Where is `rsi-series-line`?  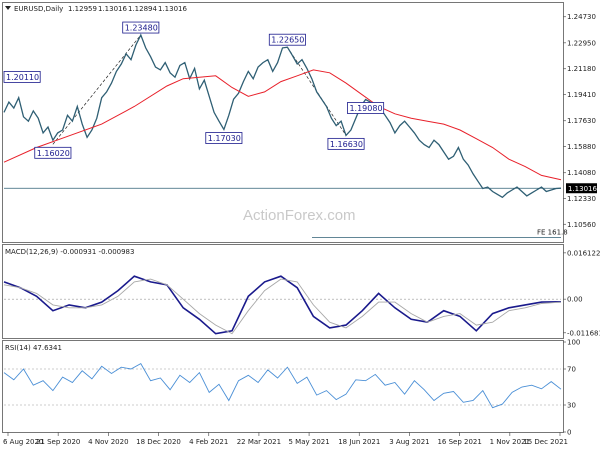 rsi-series-line is located at coordinates (282, 385).